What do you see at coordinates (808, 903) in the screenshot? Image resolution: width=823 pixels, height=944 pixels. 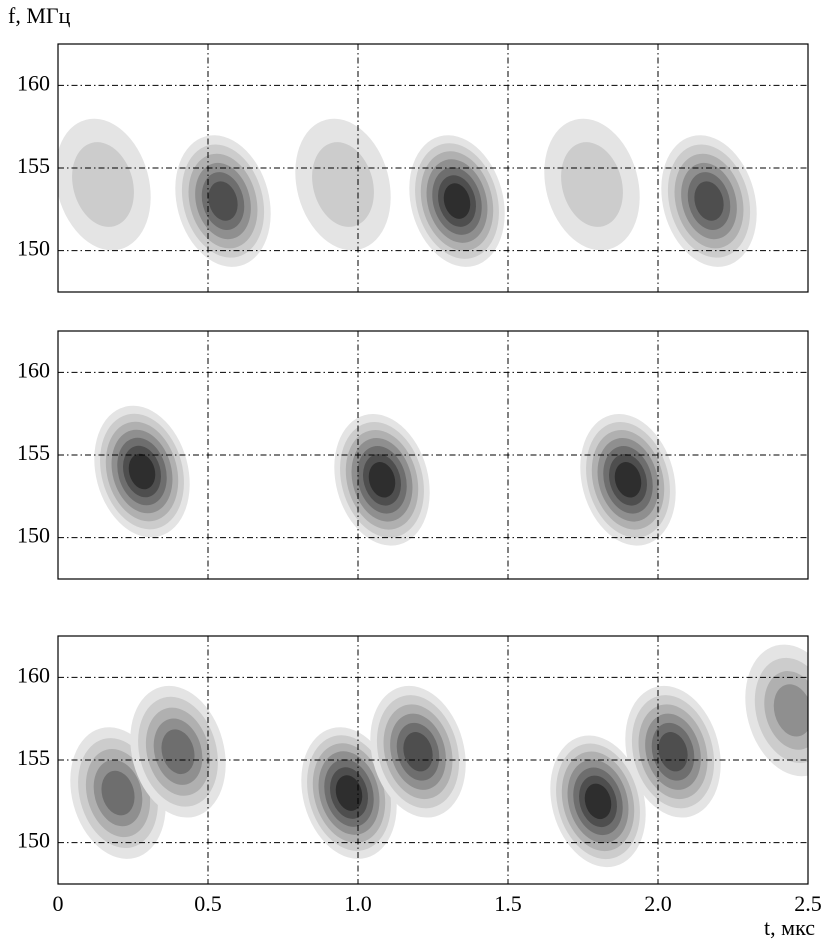 I see `x-tick-label: 2.5` at bounding box center [808, 903].